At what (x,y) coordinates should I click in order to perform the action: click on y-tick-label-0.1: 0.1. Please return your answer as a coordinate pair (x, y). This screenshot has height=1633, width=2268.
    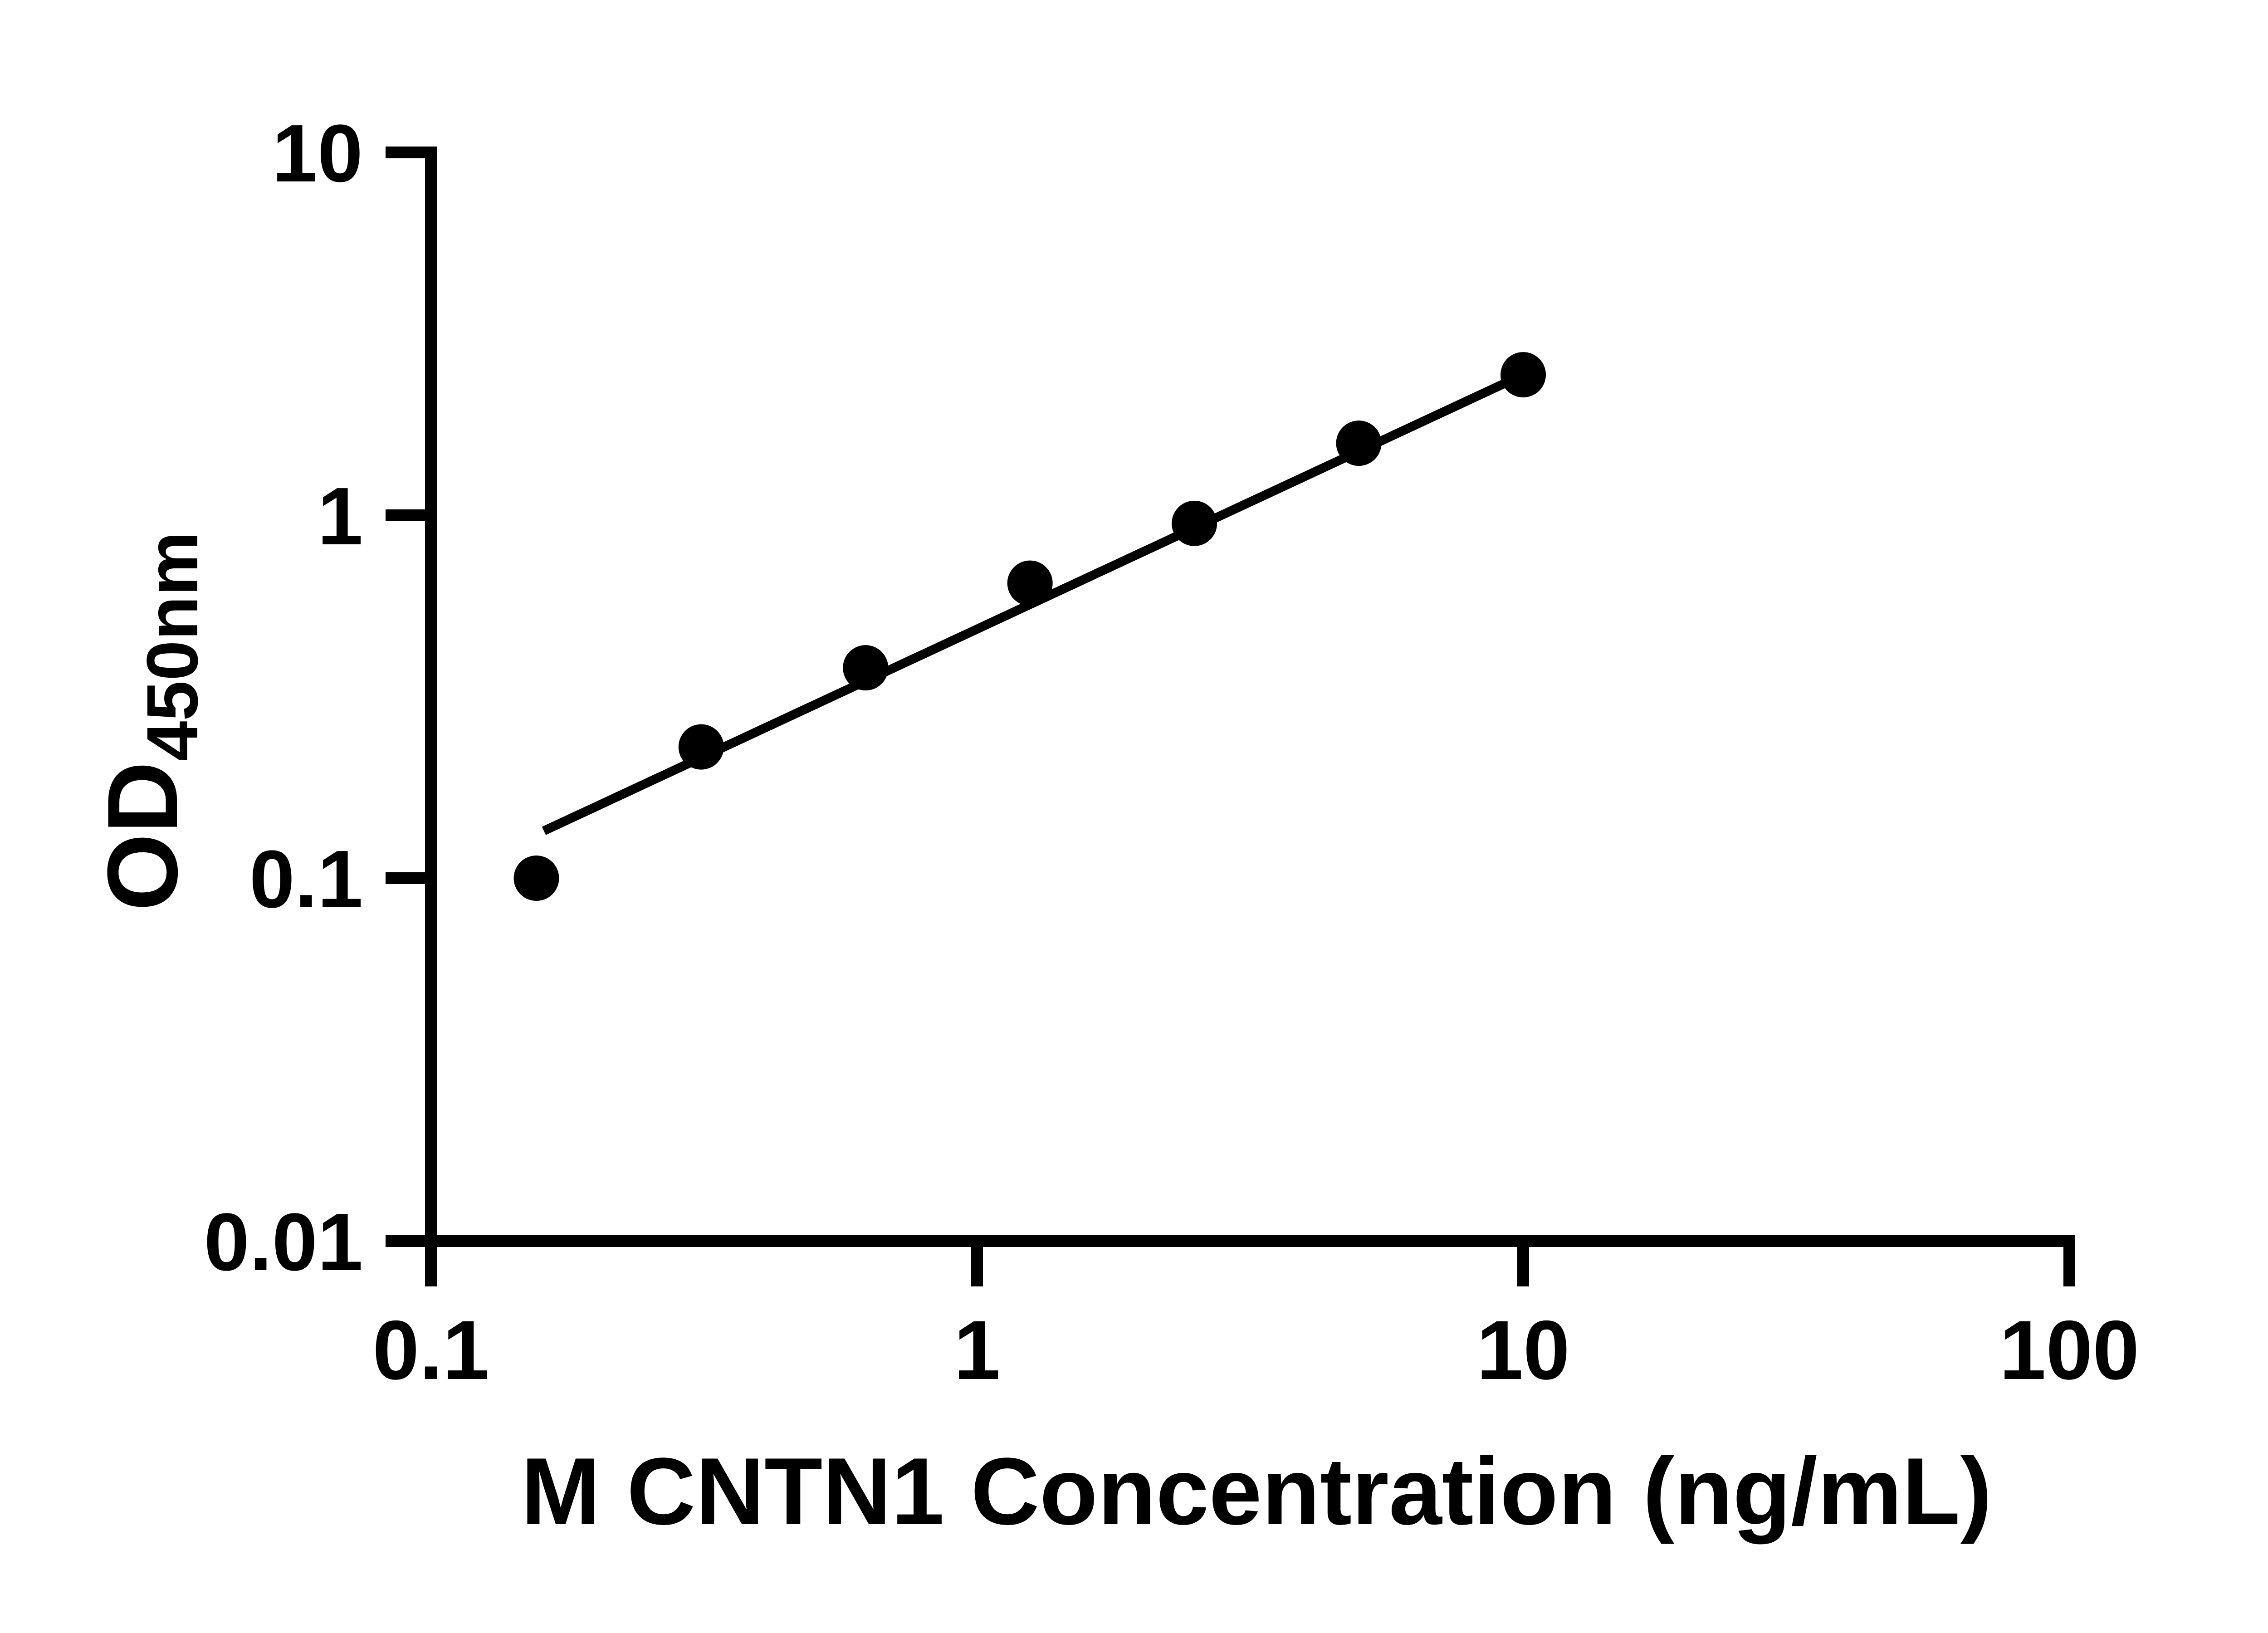
    Looking at the image, I should click on (306, 879).